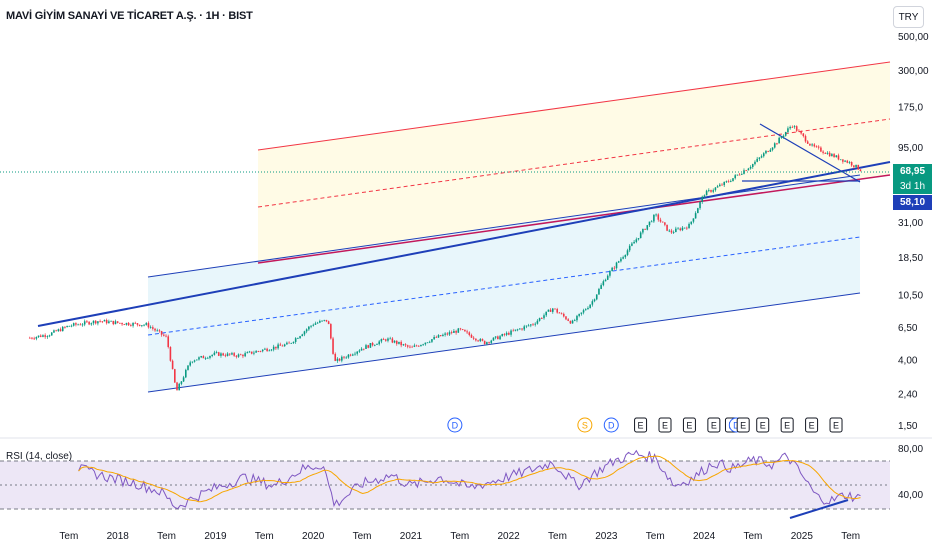 Image resolution: width=932 pixels, height=550 pixels. I want to click on event-marker-label: S, so click(585, 426).